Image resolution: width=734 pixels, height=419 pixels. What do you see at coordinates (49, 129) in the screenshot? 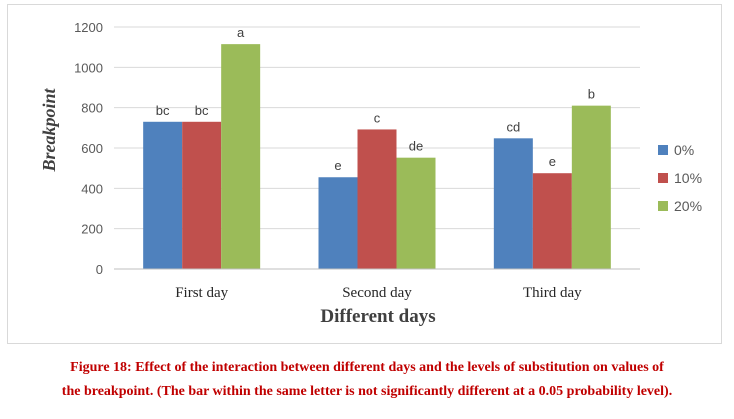
I see `y-axis-title: Breakpoint` at bounding box center [49, 129].